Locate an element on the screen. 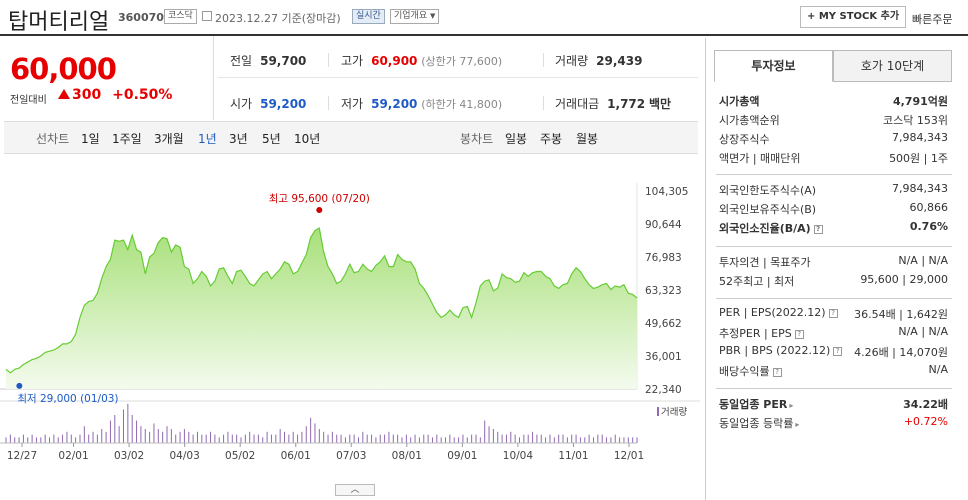 Image resolution: width=968 pixels, height=500 pixels. candle-chart-label: 봉차트 is located at coordinates (477, 139).